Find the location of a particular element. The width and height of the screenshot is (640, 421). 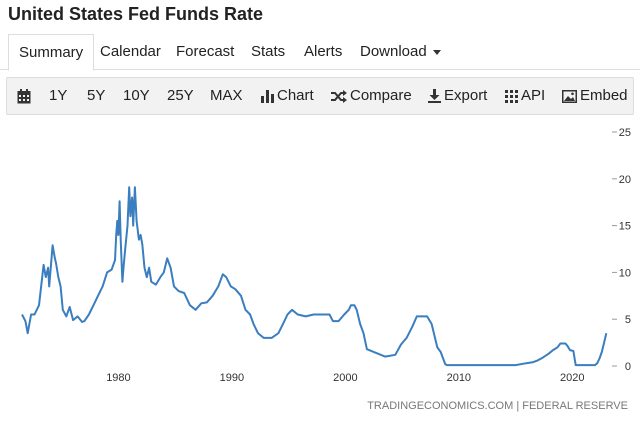

x-tick-label: 1990 is located at coordinates (232, 378).